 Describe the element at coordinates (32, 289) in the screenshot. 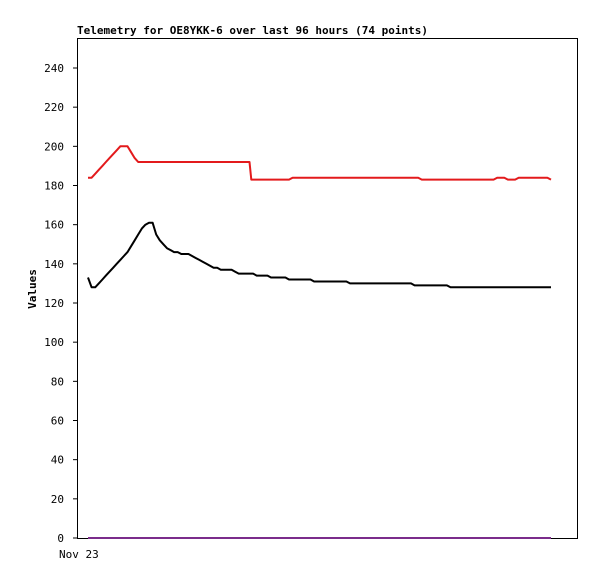

I see `y-axis-title: Values` at that location.